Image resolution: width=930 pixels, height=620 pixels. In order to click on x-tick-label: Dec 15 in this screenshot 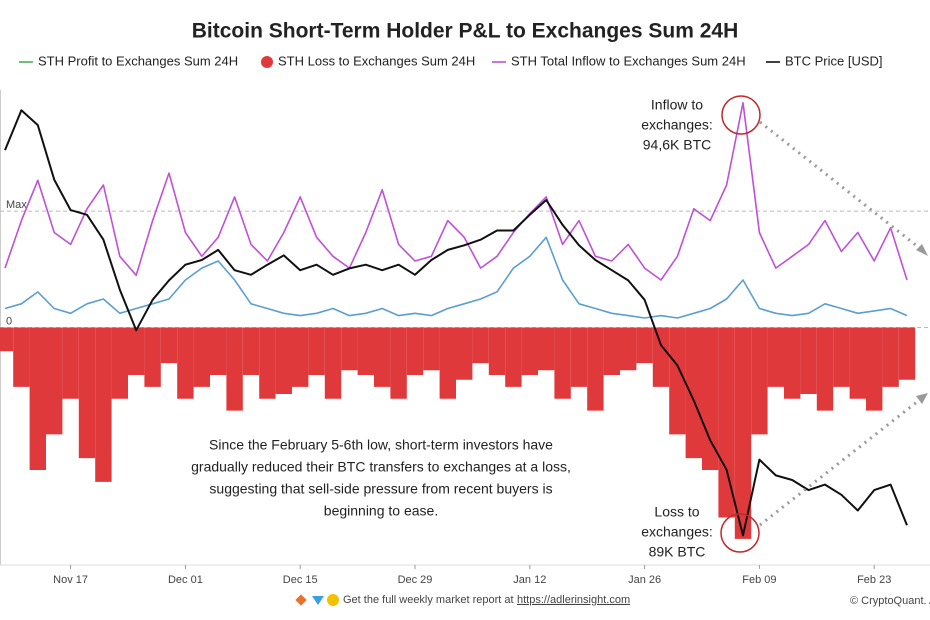, I will do `click(300, 580)`.